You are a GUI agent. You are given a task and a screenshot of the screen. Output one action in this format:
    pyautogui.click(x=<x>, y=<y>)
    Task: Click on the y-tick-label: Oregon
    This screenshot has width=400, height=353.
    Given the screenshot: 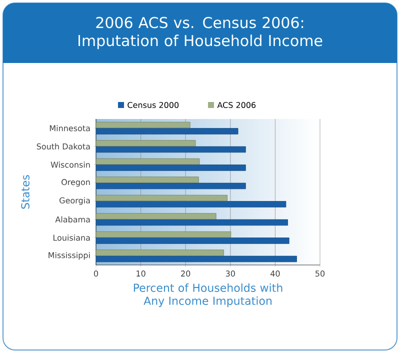 What is the action you would take?
    pyautogui.click(x=76, y=183)
    